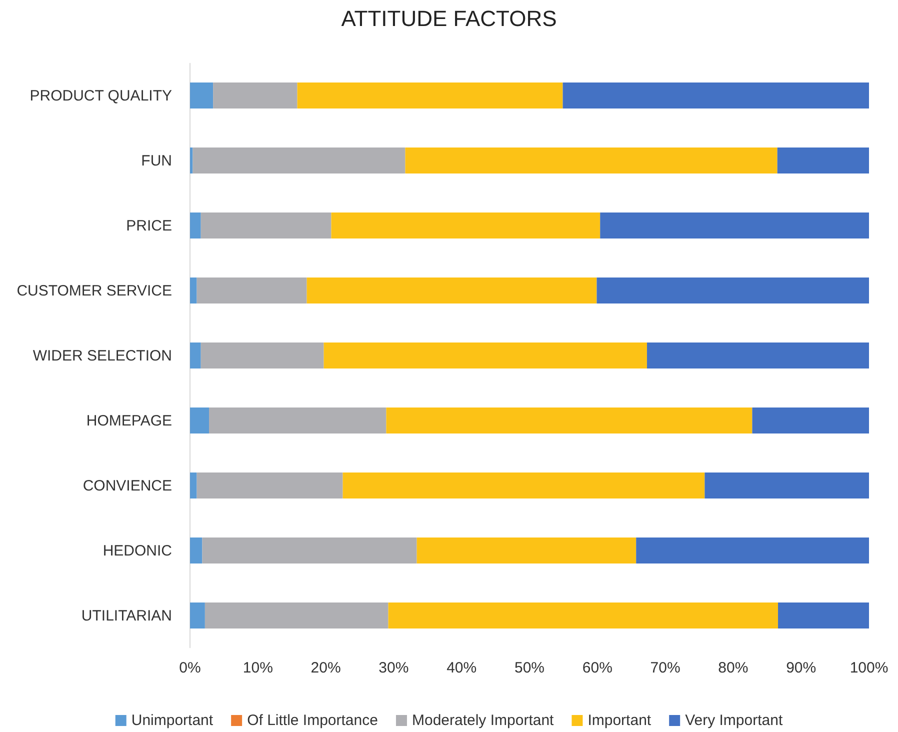  I want to click on legend-label: Important, so click(620, 720).